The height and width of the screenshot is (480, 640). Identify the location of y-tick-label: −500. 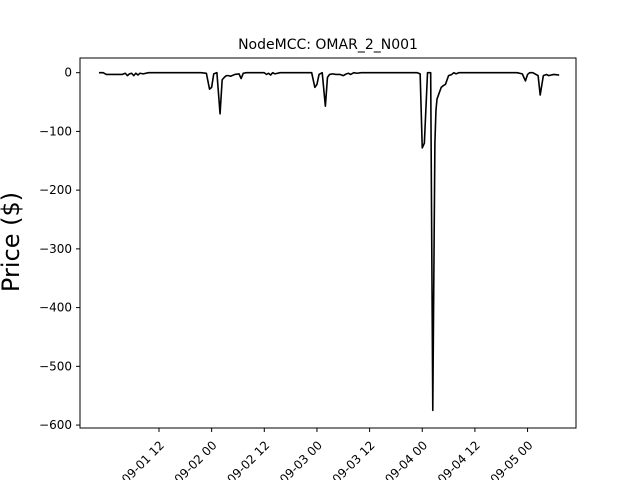
(55, 366).